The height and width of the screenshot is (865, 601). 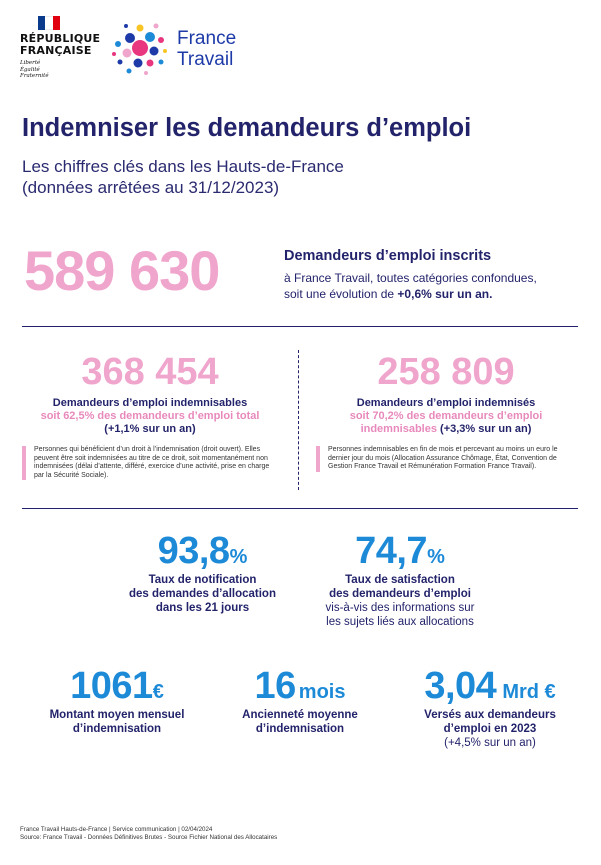 What do you see at coordinates (484, 429) in the screenshot?
I see `indemnises-change: (+3,3% sur un an)` at bounding box center [484, 429].